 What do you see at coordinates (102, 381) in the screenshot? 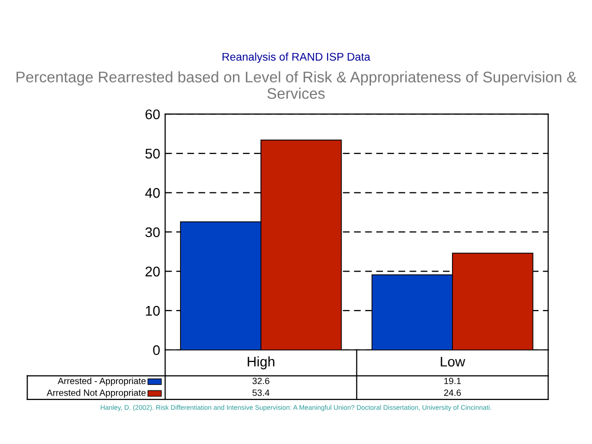
I see `legend-label: Arrested - Appropriate` at bounding box center [102, 381].